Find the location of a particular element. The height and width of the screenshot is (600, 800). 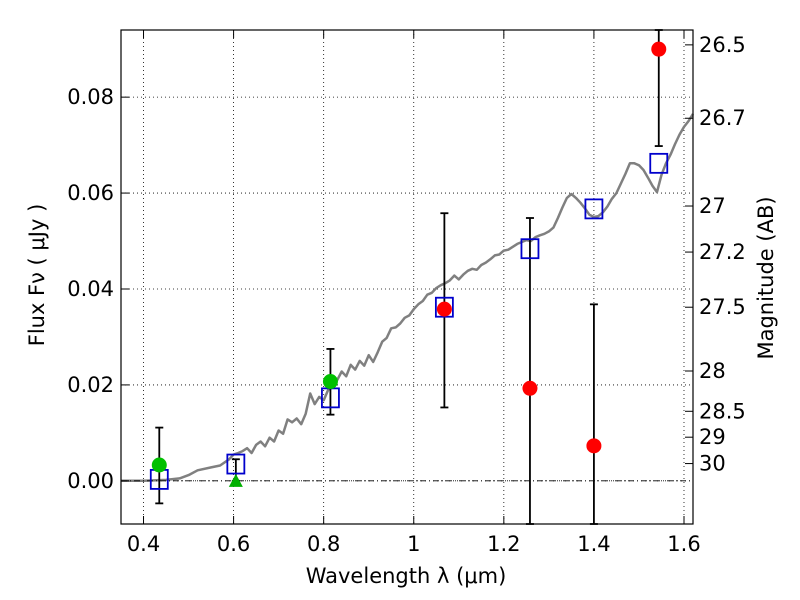

y-tick-label: 0.08 is located at coordinates (90, 97).